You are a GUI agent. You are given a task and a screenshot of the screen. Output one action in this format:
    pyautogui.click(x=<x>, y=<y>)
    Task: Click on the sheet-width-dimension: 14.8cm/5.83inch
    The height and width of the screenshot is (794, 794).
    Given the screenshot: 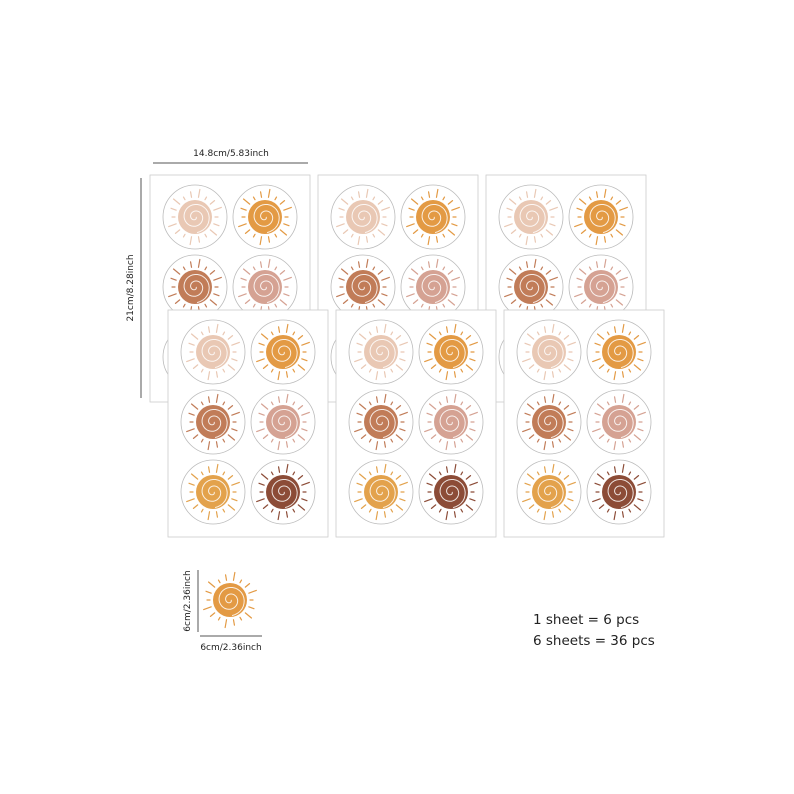 What is the action you would take?
    pyautogui.click(x=230, y=156)
    